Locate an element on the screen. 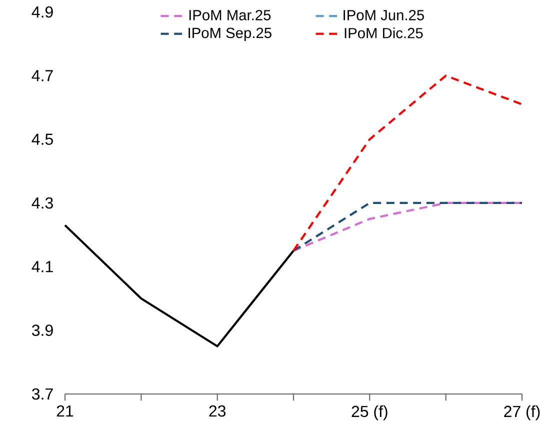 The width and height of the screenshot is (550, 438). legend-label: IPoM Sep.25 is located at coordinates (230, 34).